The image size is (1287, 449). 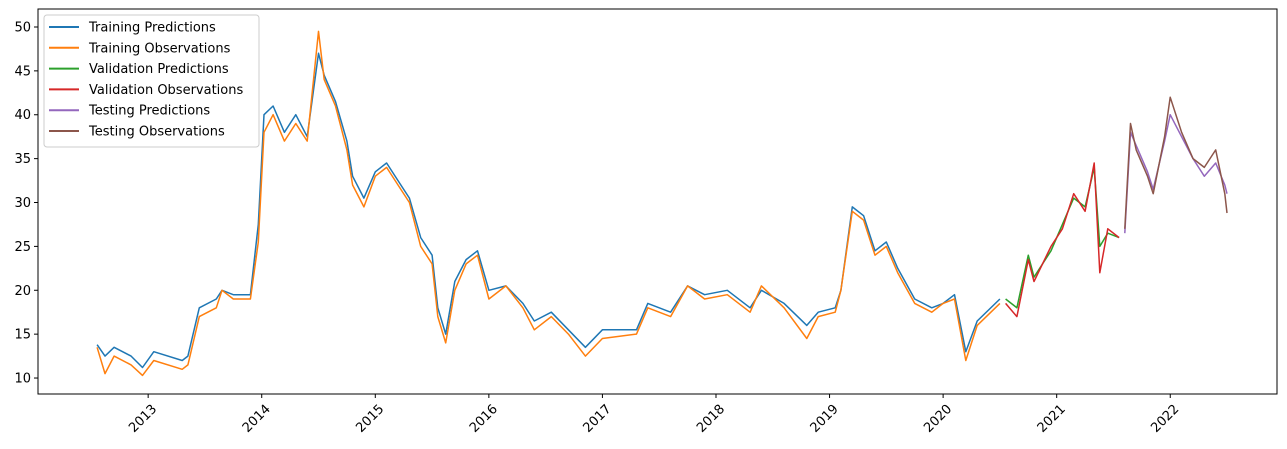 I want to click on y-tick-label: 20, so click(x=22, y=291).